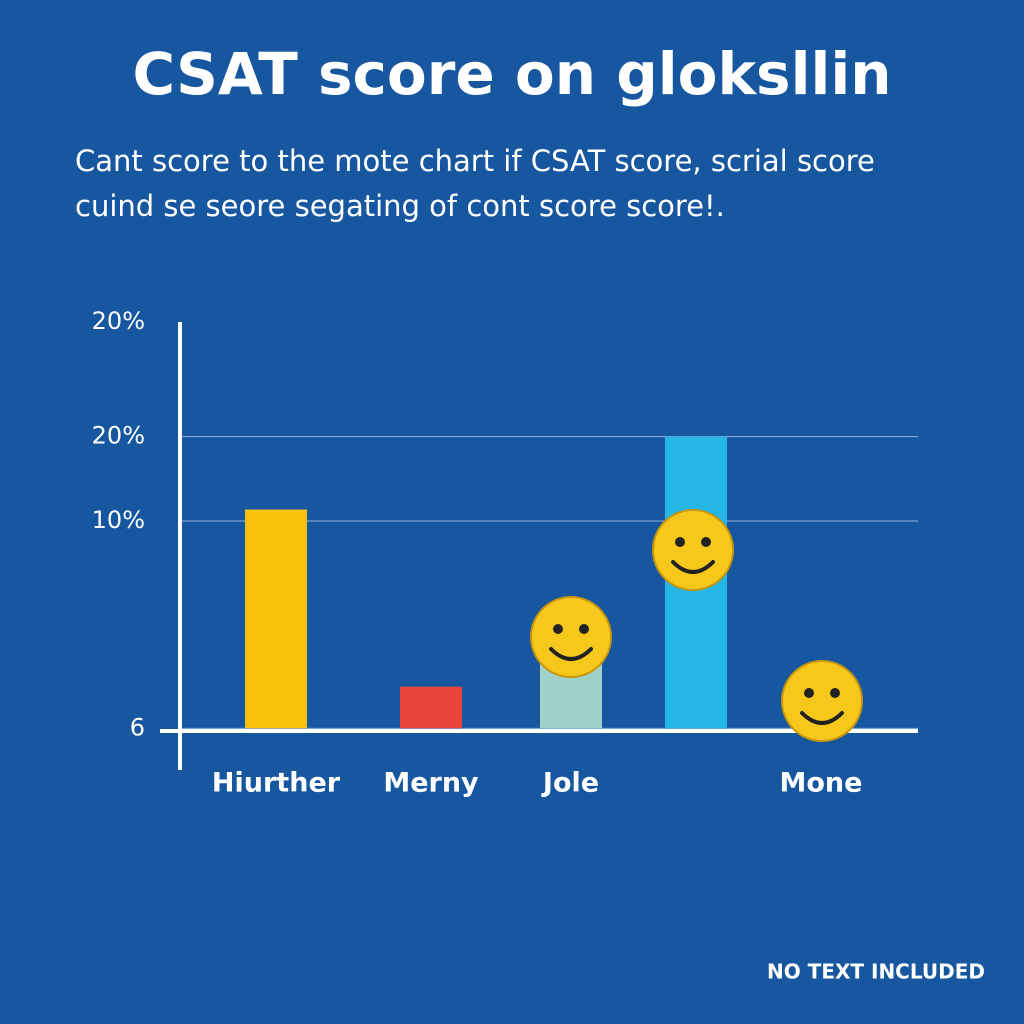  I want to click on chart-title: CSAT score on gloksllin, so click(511, 74).